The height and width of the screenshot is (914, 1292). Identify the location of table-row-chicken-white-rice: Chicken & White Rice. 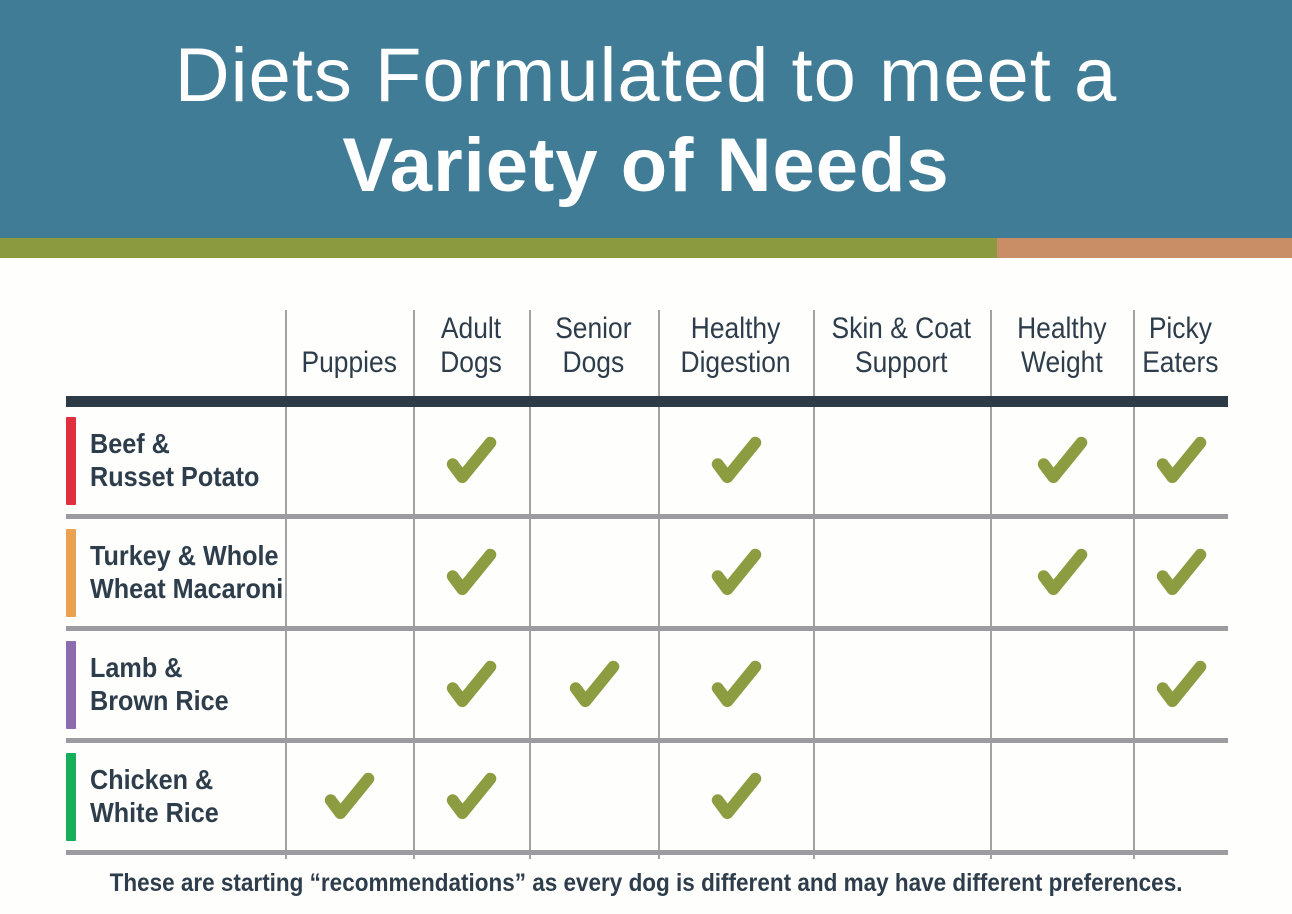
(647, 799).